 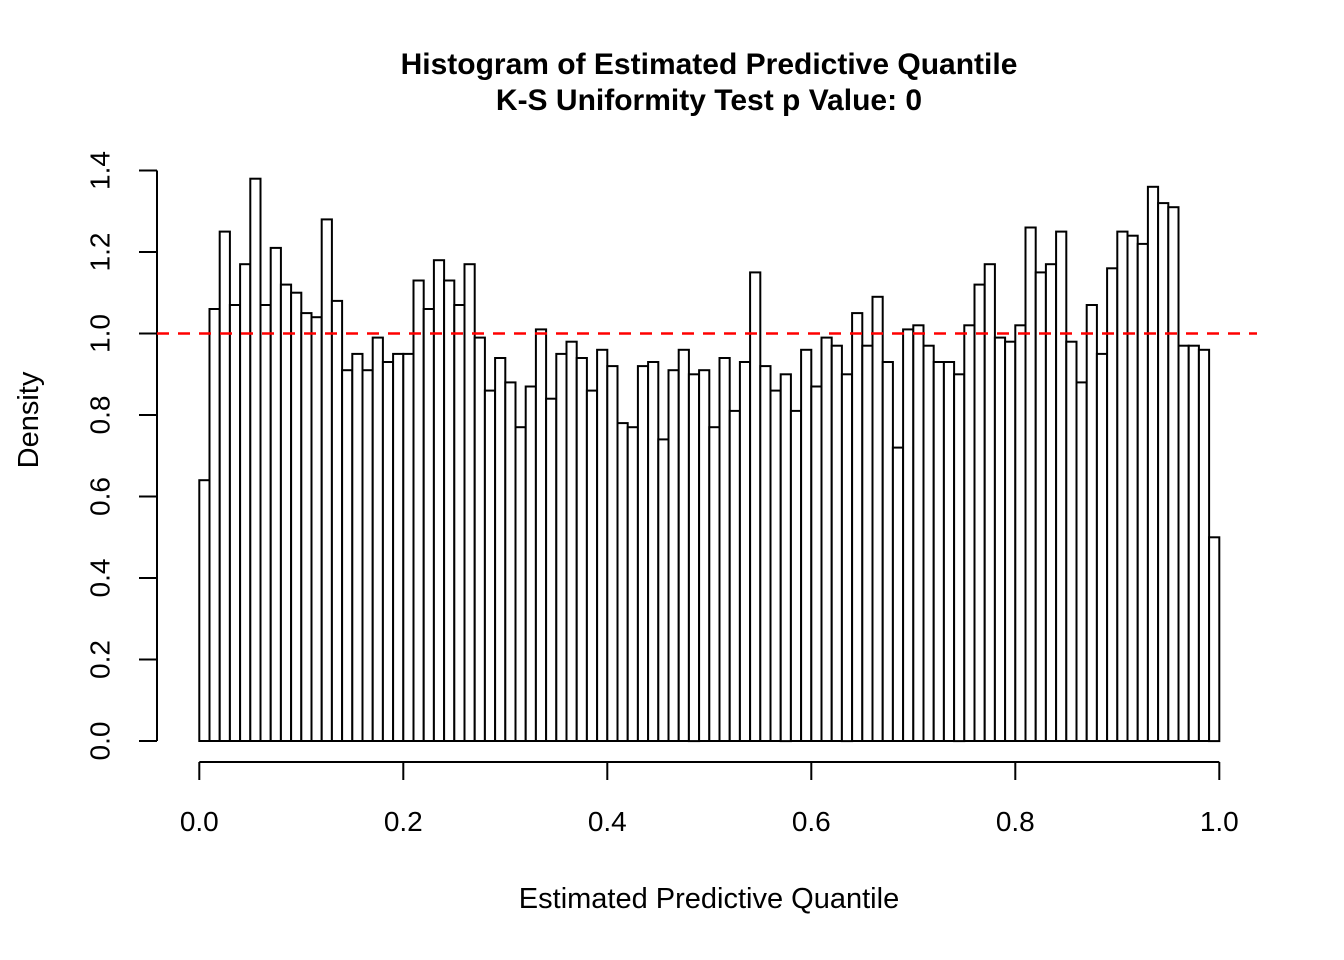 I want to click on y-axis-tick-label: 0.0, so click(x=100, y=741).